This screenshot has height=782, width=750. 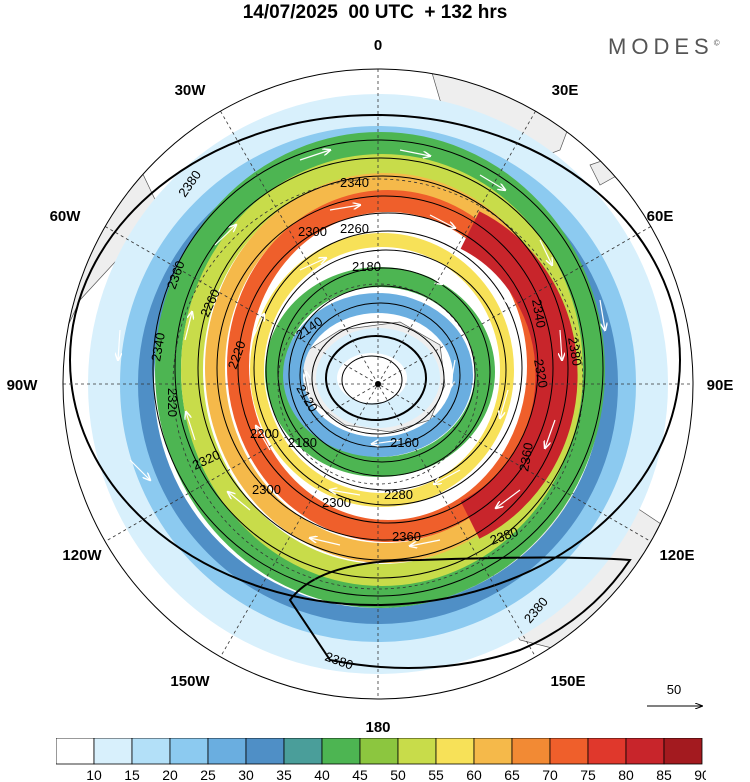 What do you see at coordinates (360, 774) in the screenshot?
I see `colorbar-tick-label: 45` at bounding box center [360, 774].